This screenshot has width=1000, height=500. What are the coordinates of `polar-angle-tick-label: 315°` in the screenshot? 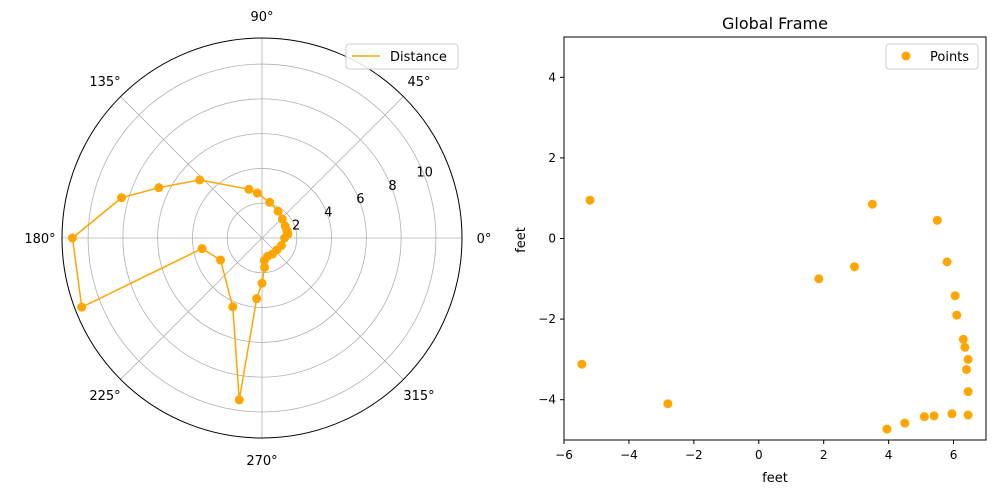 It's located at (418, 396).